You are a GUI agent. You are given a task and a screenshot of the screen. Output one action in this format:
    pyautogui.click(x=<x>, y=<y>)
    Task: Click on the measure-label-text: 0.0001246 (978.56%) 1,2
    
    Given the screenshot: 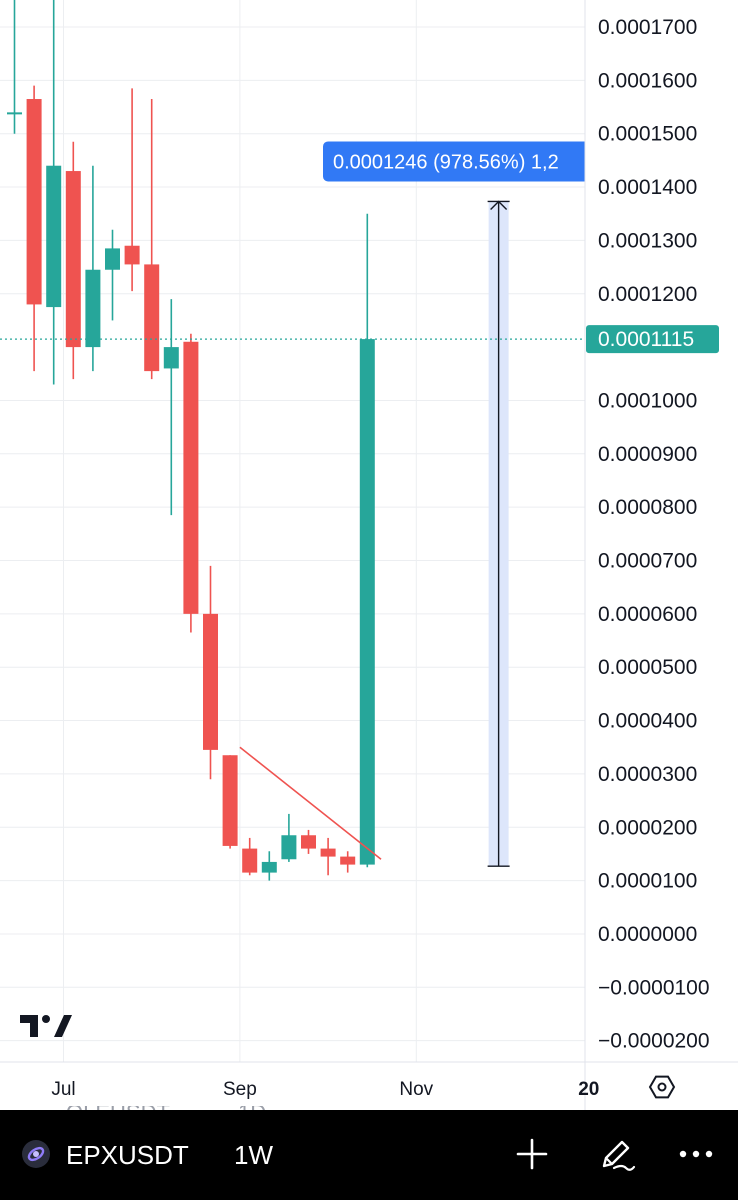 What is the action you would take?
    pyautogui.click(x=446, y=162)
    